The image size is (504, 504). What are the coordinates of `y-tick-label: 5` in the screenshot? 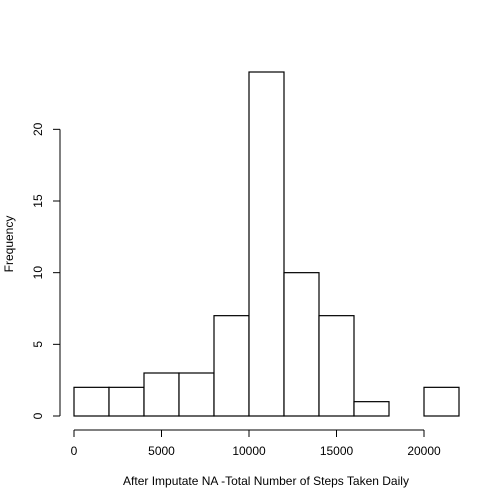 It's located at (38, 344).